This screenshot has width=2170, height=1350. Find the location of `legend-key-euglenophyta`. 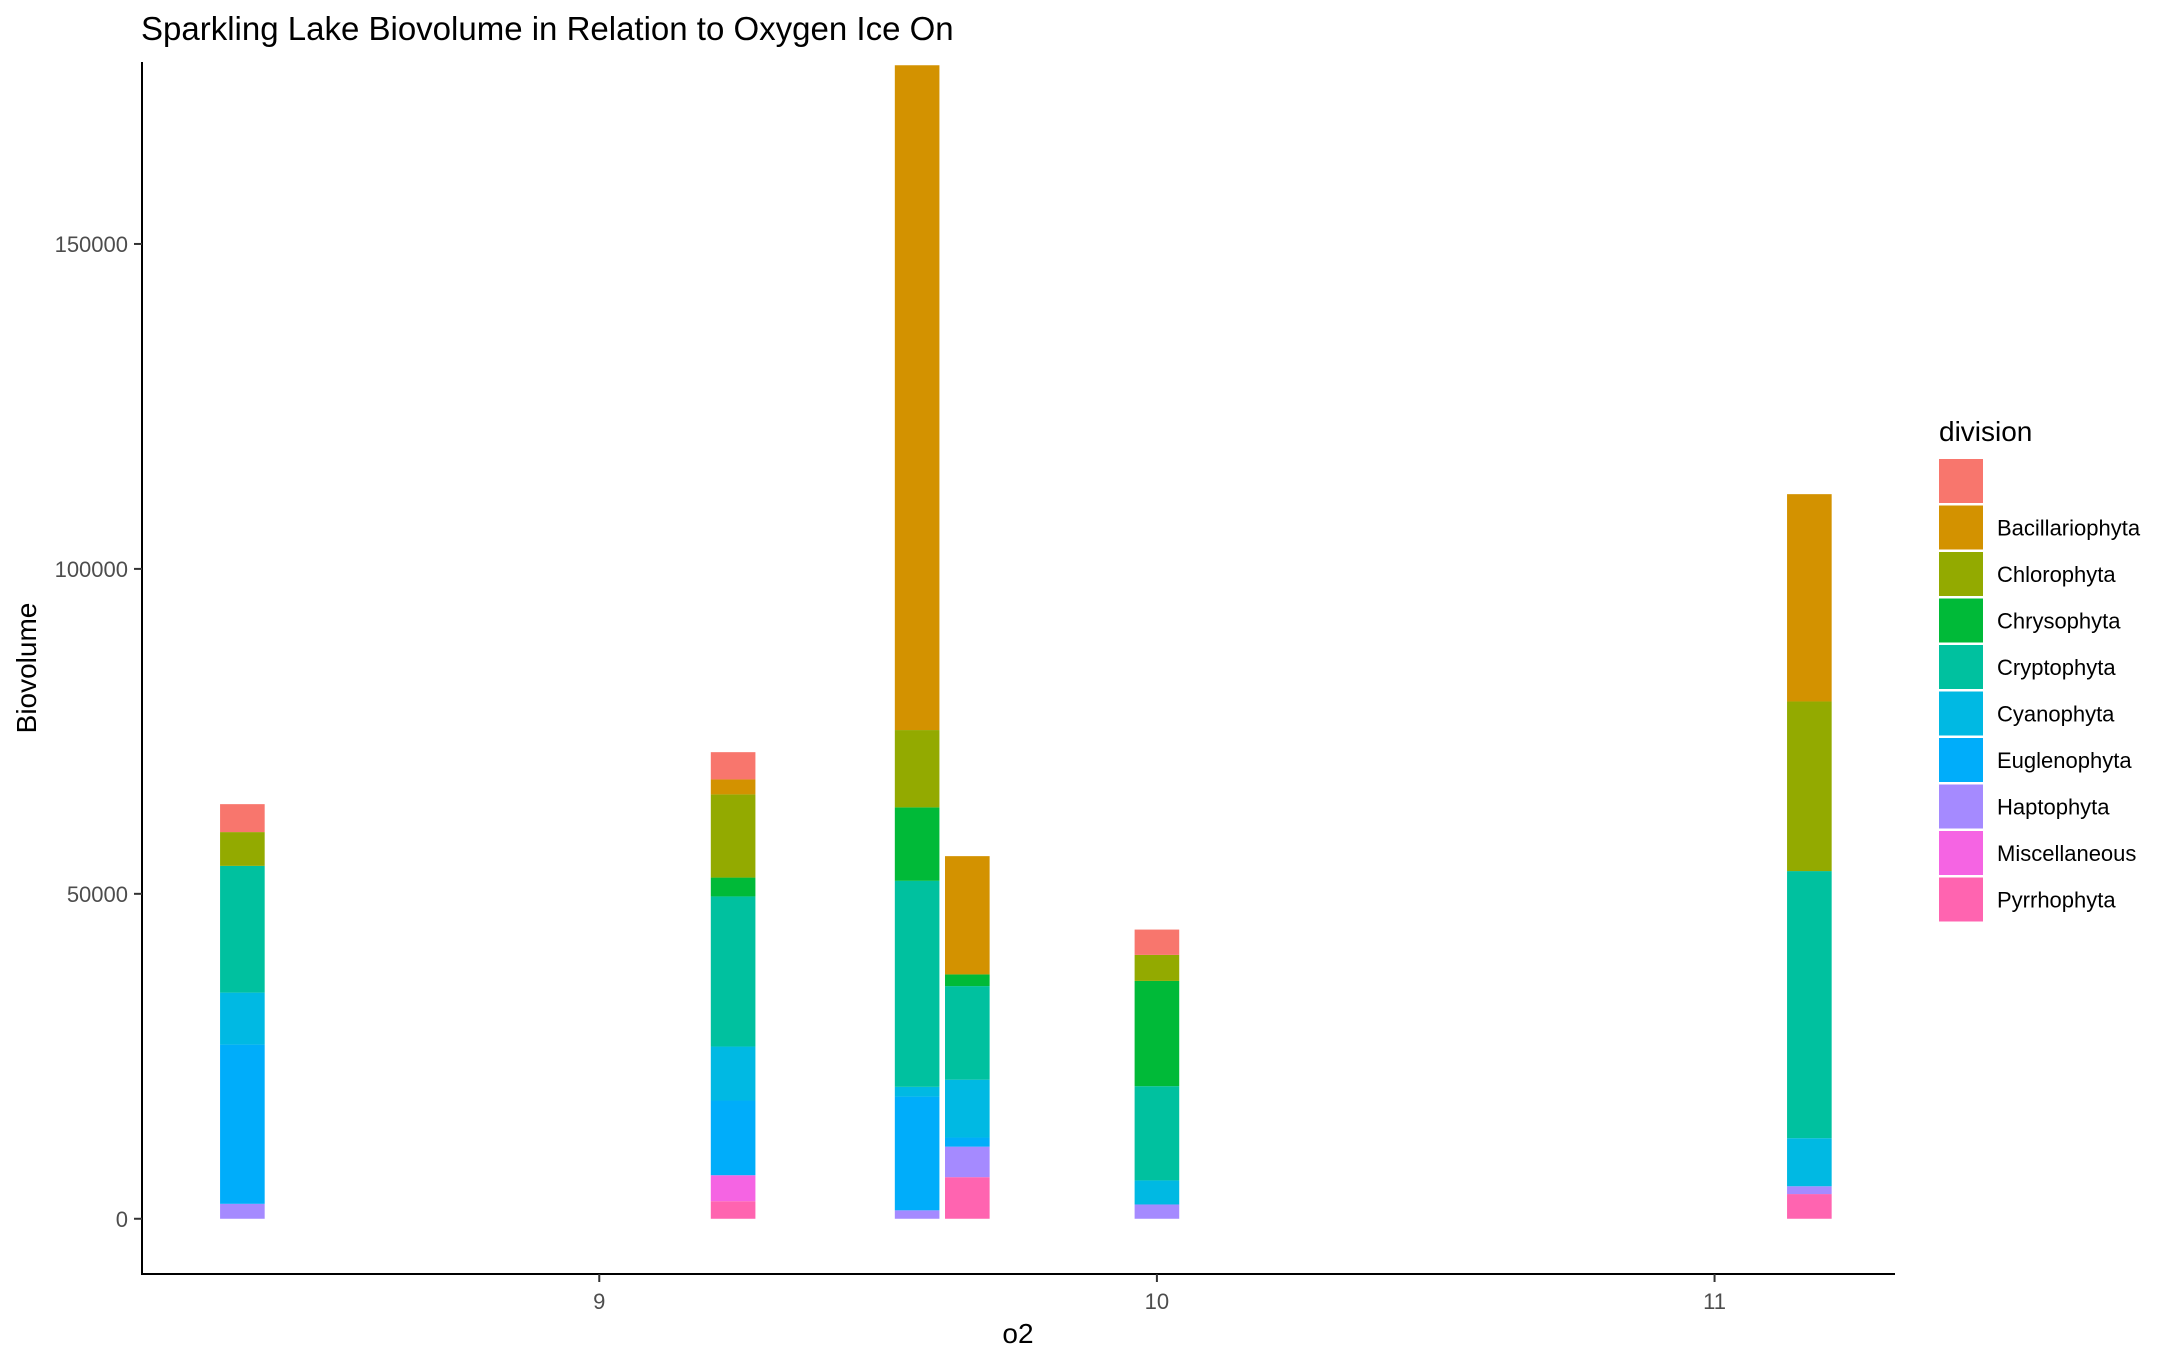

legend-key-euglenophyta is located at coordinates (1961, 760).